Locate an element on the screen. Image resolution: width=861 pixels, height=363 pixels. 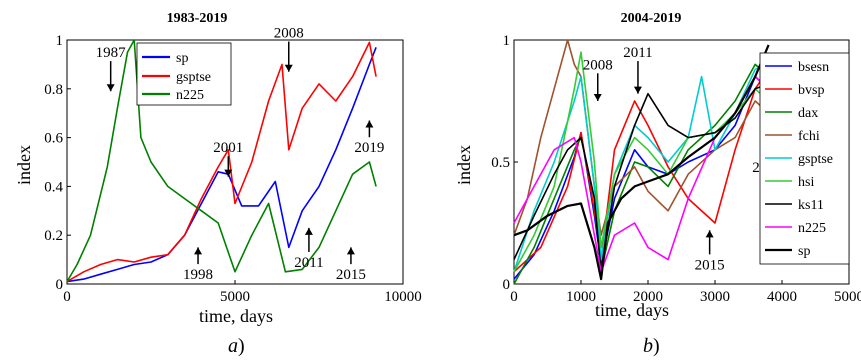
legend-b-label-bvsp: bvsp is located at coordinates (811, 90).